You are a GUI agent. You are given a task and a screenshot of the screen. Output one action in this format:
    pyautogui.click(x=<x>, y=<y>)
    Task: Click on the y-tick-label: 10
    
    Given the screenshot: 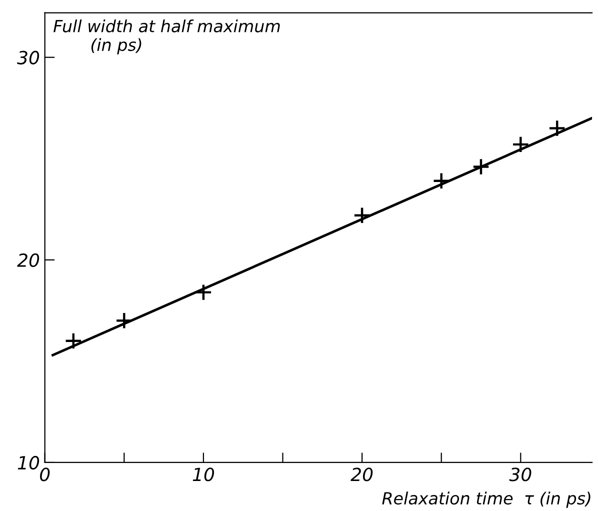 What is the action you would take?
    pyautogui.click(x=29, y=463)
    